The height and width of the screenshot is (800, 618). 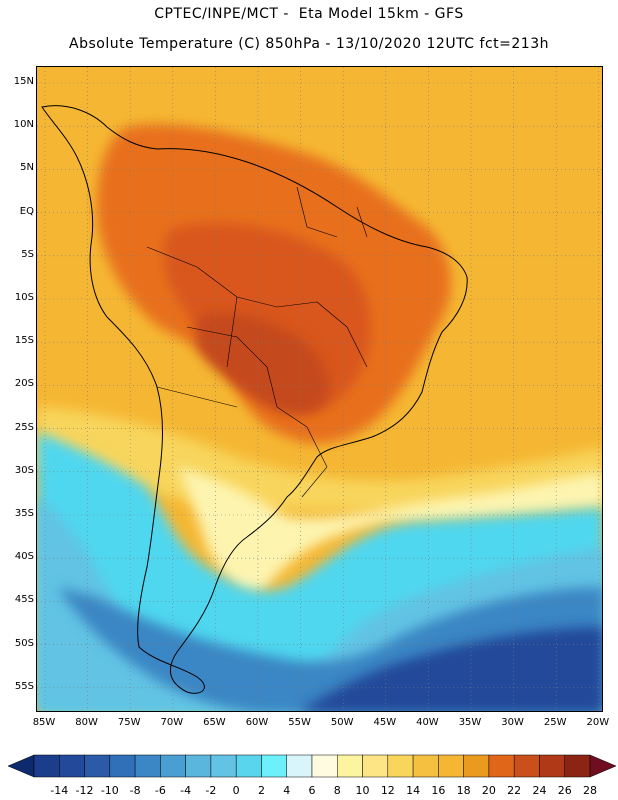 What do you see at coordinates (24, 297) in the screenshot?
I see `lat-label: 10S` at bounding box center [24, 297].